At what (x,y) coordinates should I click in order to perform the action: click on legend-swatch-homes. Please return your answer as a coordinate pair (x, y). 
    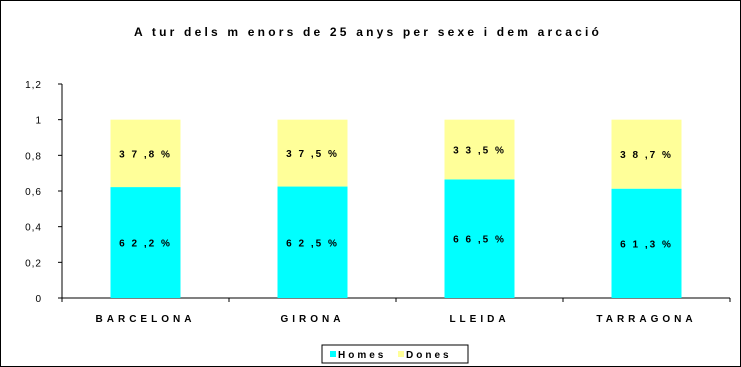
    Looking at the image, I should click on (333, 354).